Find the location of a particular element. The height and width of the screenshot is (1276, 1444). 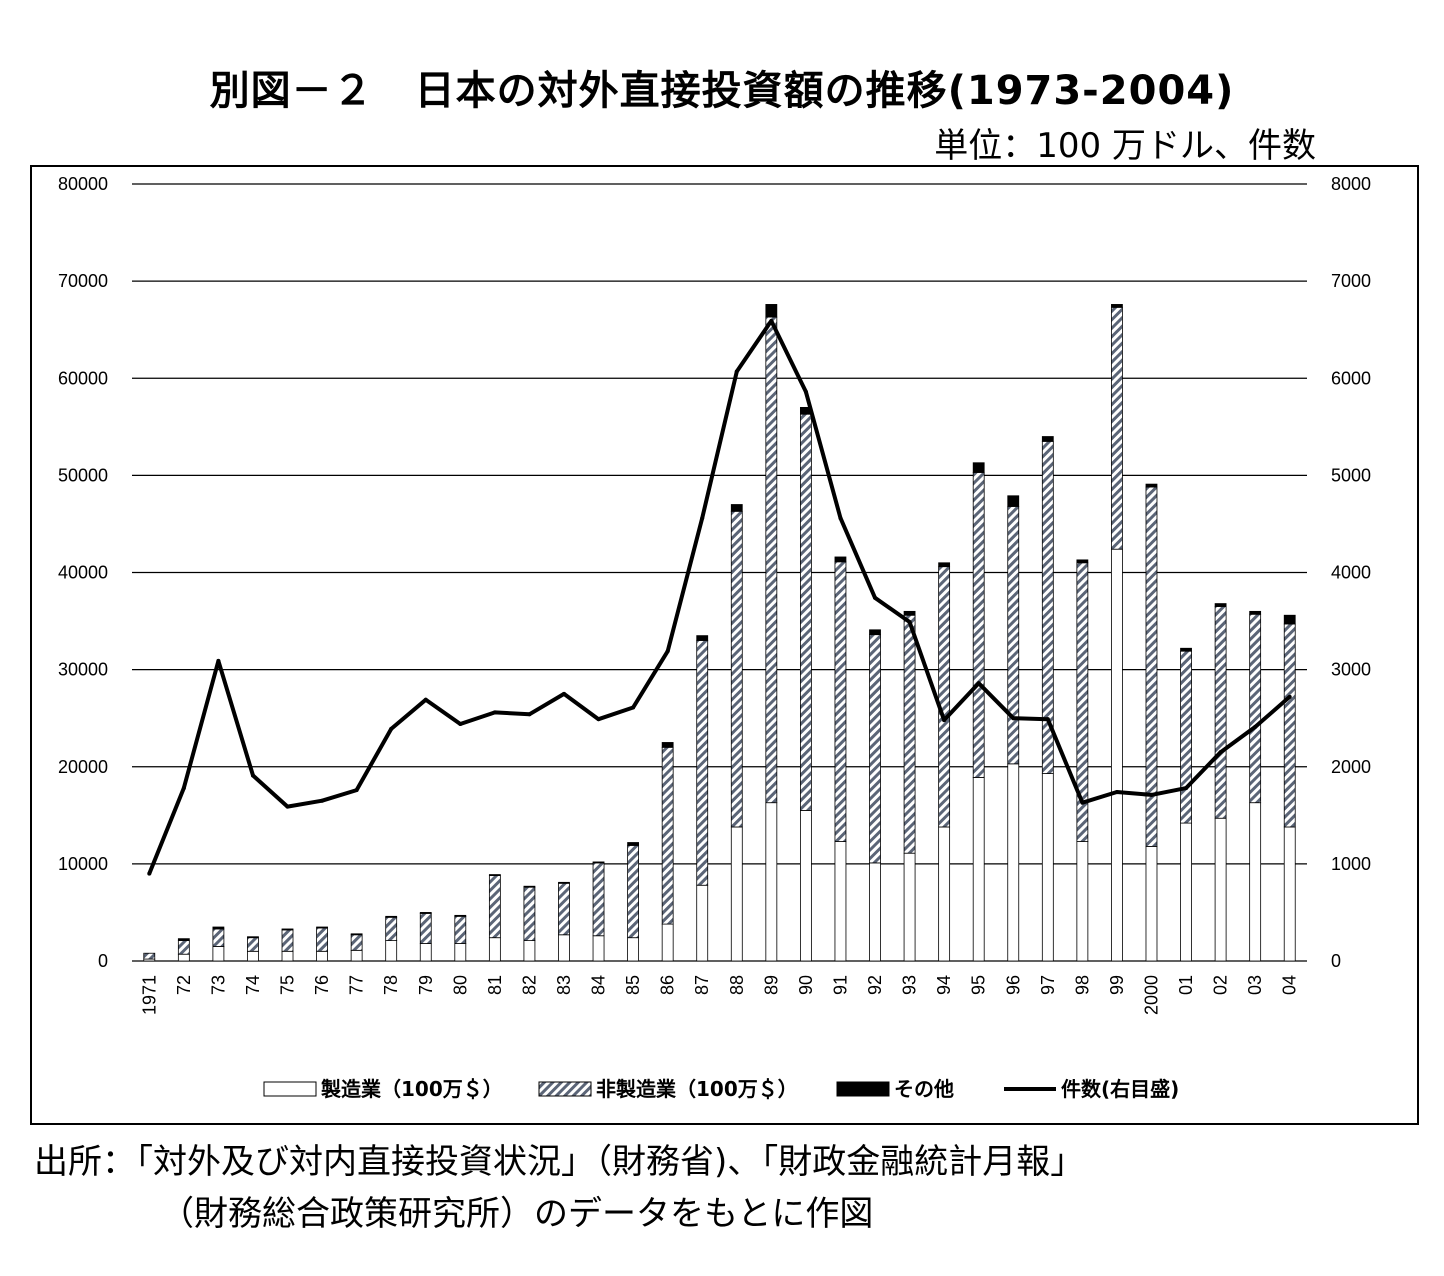

x-tick-label: 94 is located at coordinates (944, 985).